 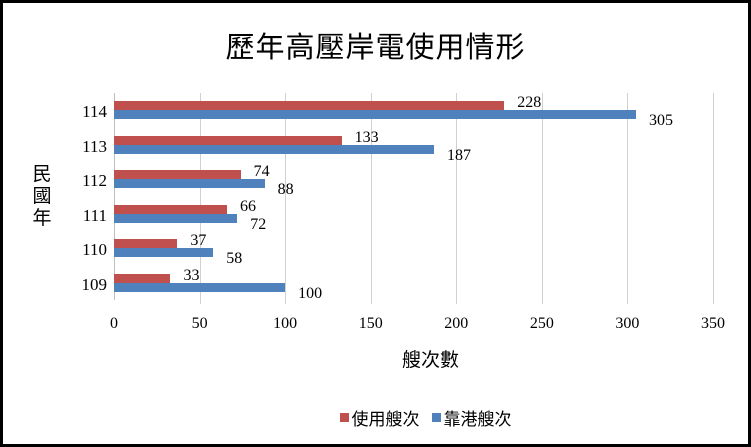 What do you see at coordinates (94, 215) in the screenshot?
I see `y-category-label: 111` at bounding box center [94, 215].